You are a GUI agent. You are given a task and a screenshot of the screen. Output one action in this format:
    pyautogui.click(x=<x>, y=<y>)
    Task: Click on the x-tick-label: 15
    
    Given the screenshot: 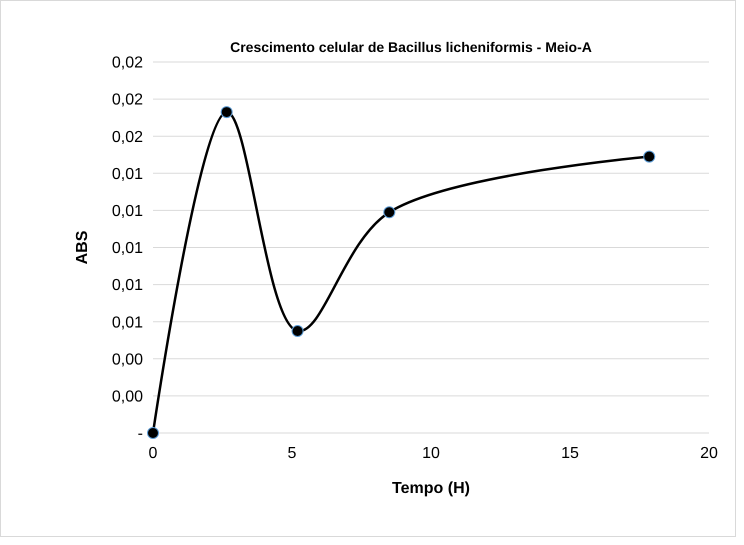 What is the action you would take?
    pyautogui.click(x=570, y=453)
    